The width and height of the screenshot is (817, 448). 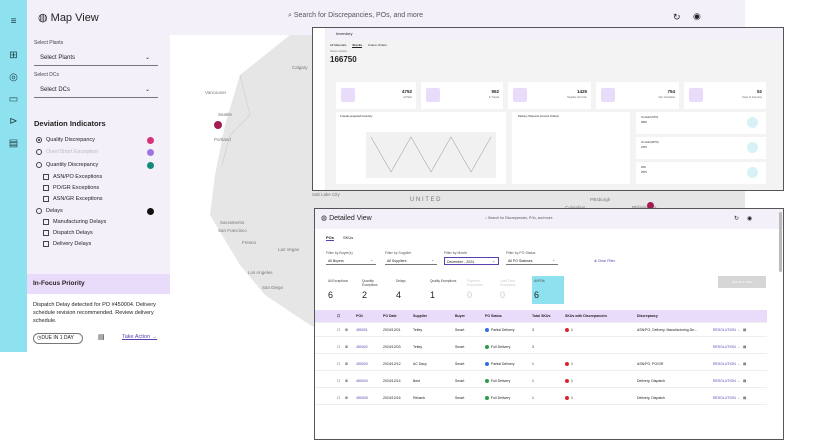 I want to click on deviation-option: ASN/GR Exceptions, so click(x=73, y=199).